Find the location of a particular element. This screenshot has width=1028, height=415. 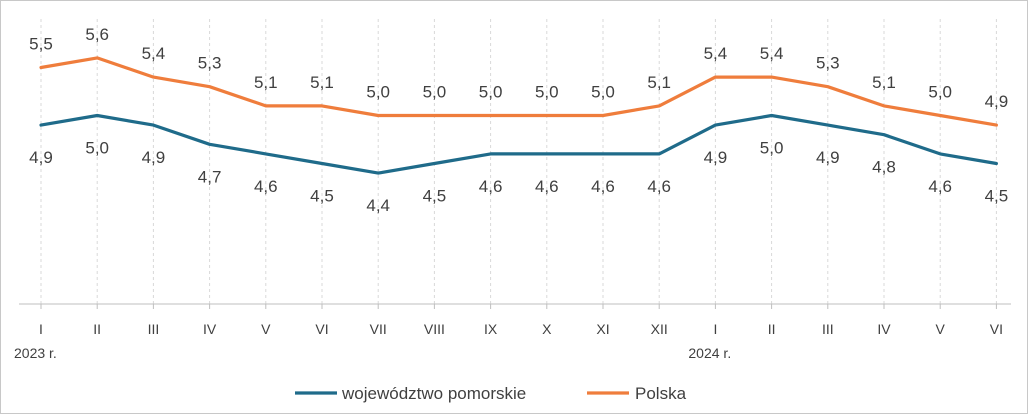

data-label: 5,5 is located at coordinates (41, 44).